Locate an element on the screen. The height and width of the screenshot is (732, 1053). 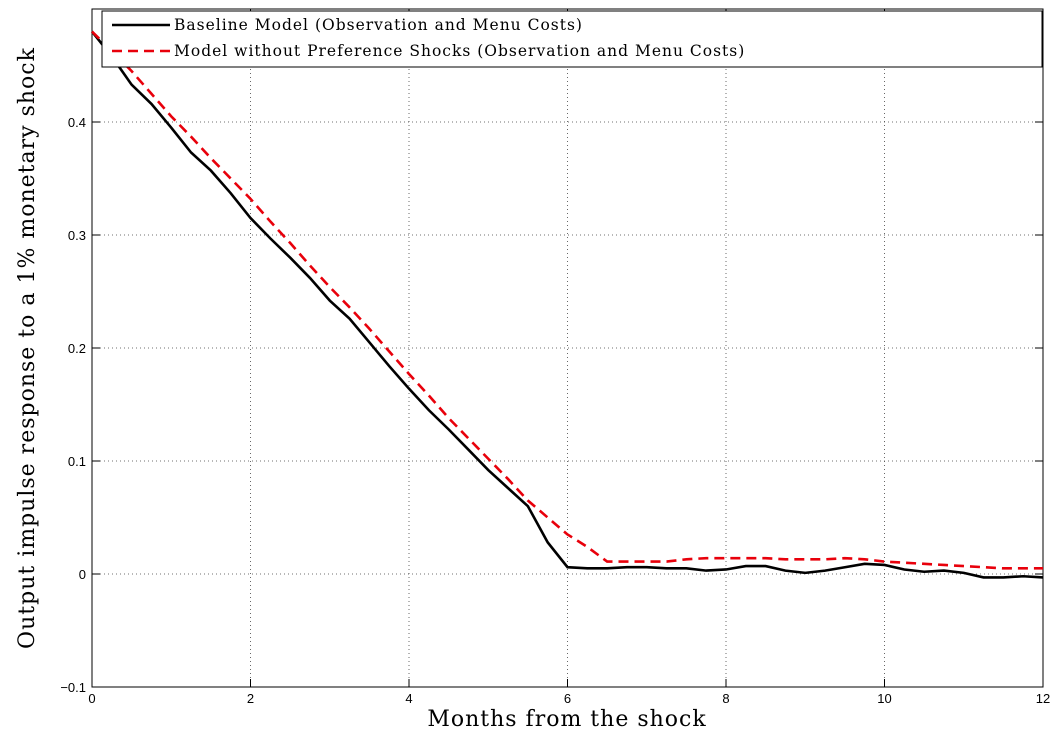
y-tick-label: 0.4 is located at coordinates (77, 122).